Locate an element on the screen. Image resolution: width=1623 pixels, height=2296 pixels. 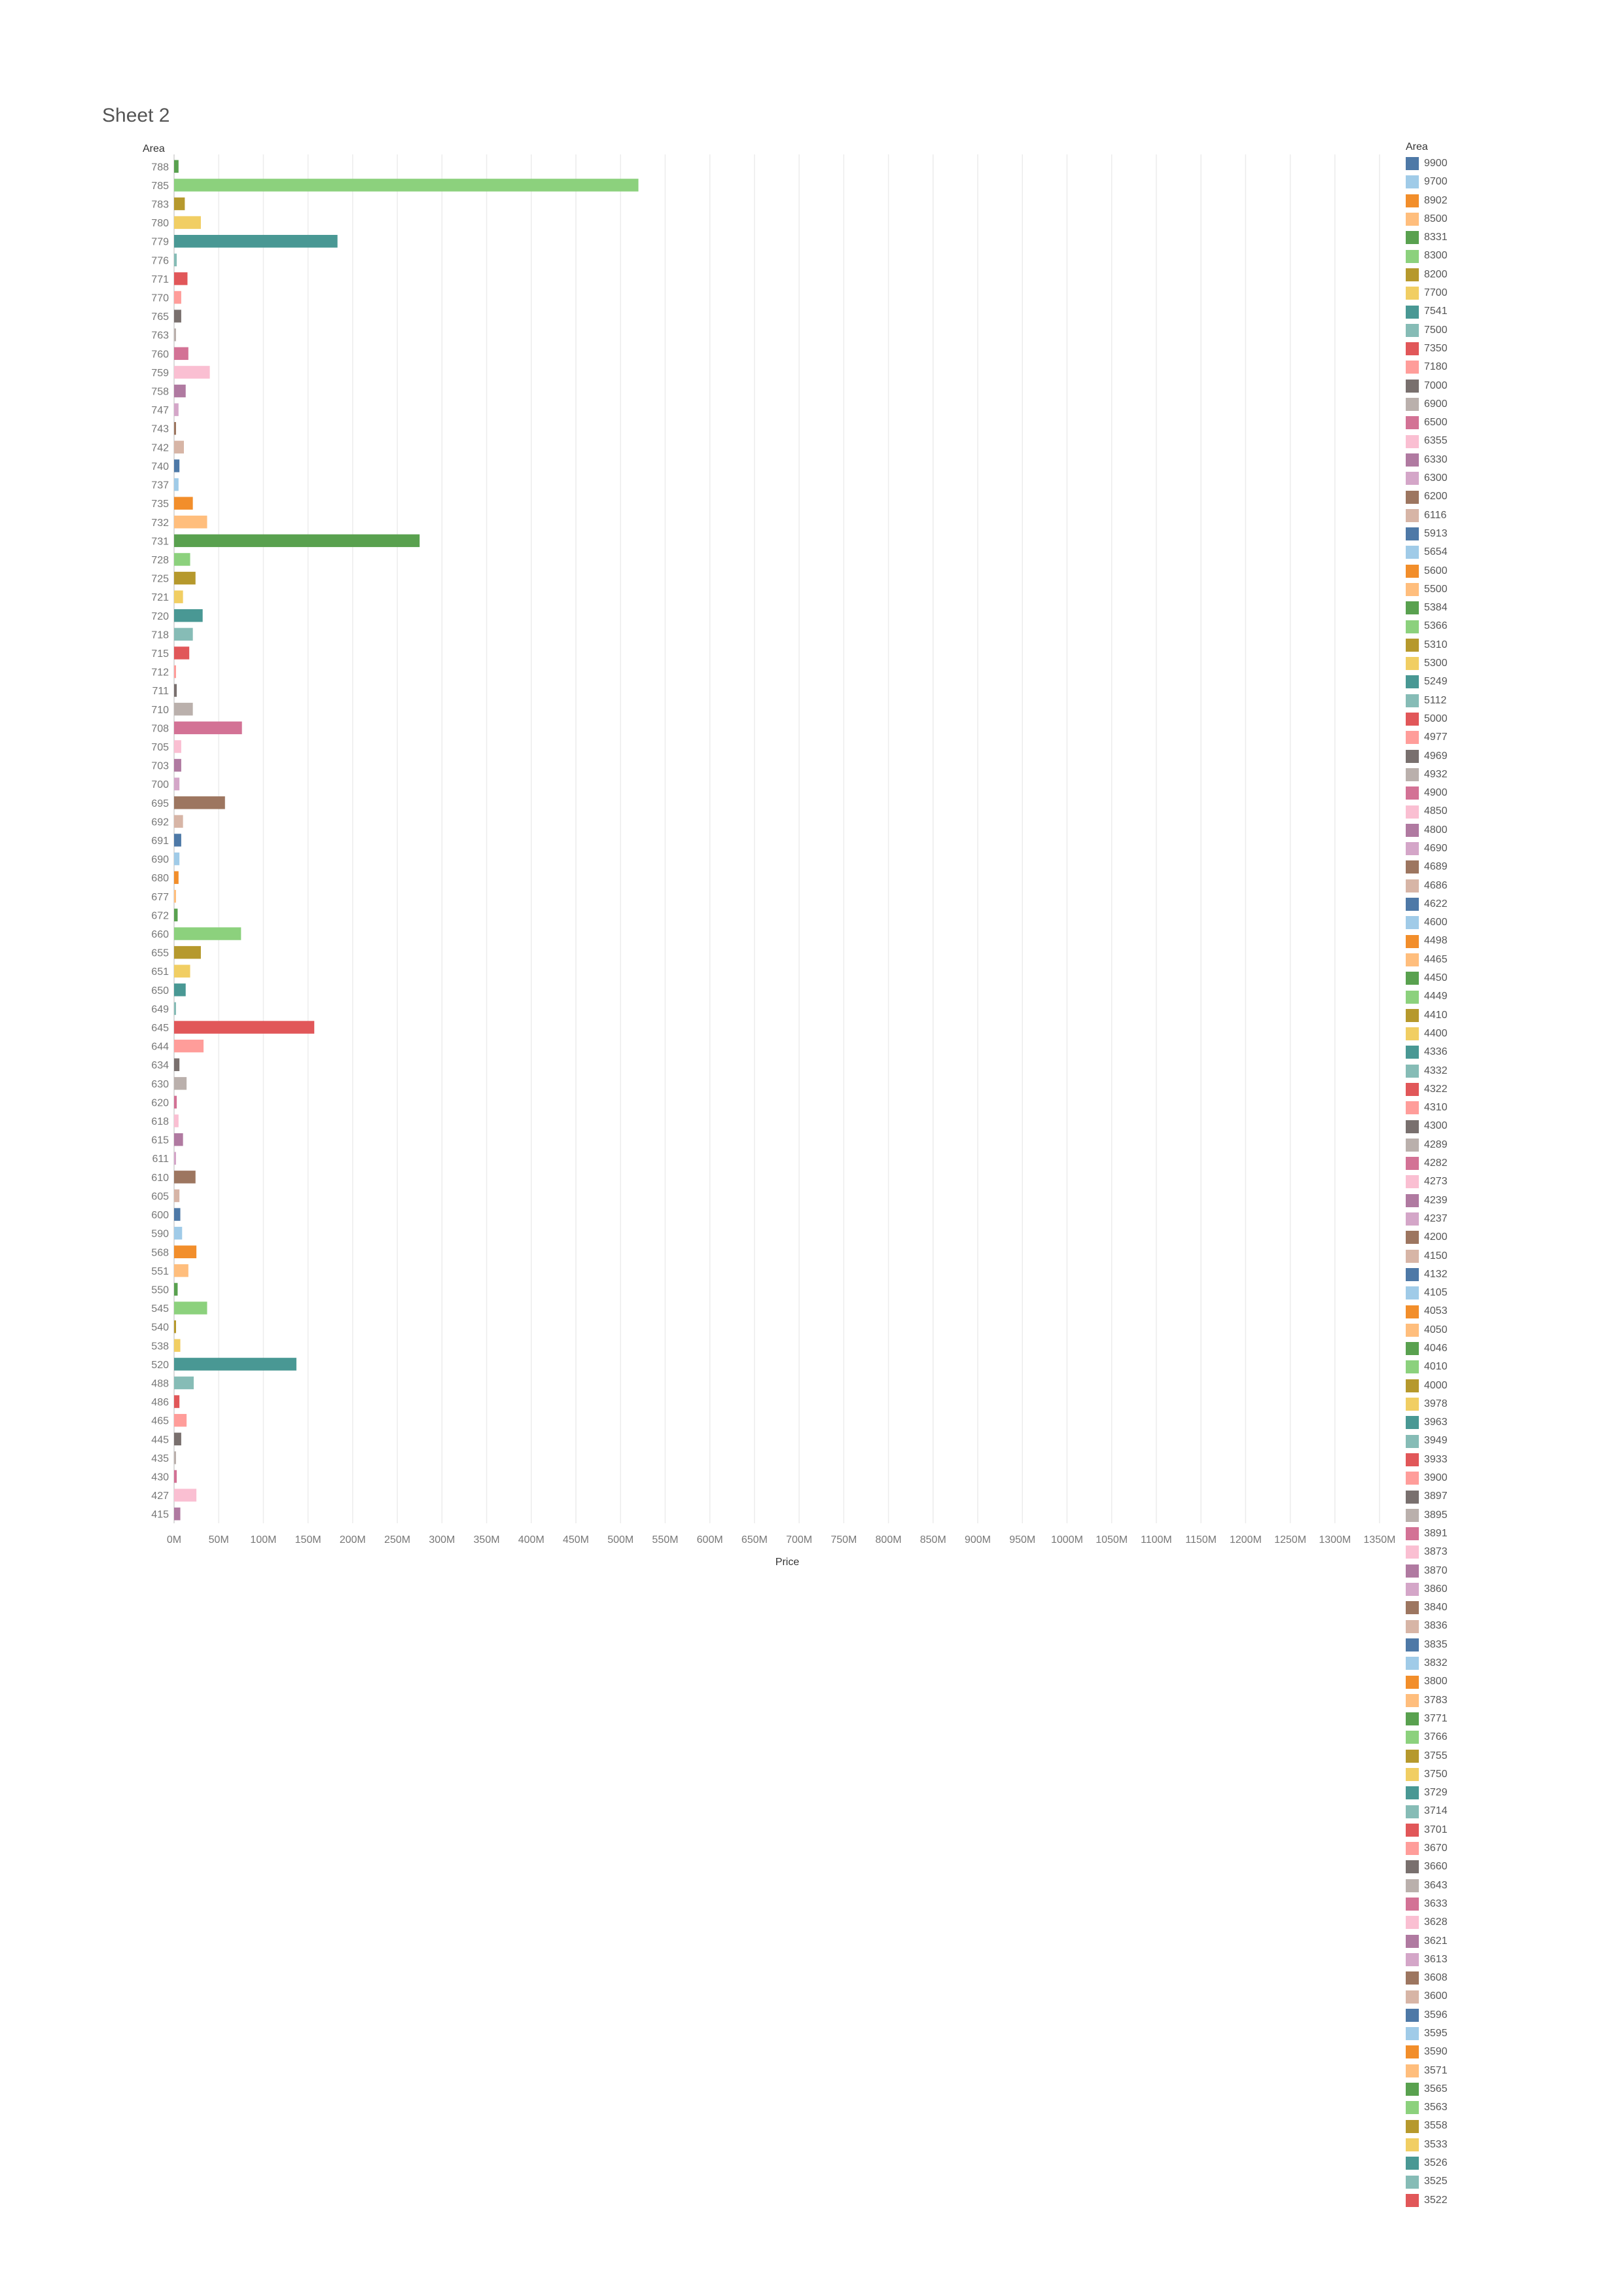
legend-item: 3800 is located at coordinates (1504, 1681).